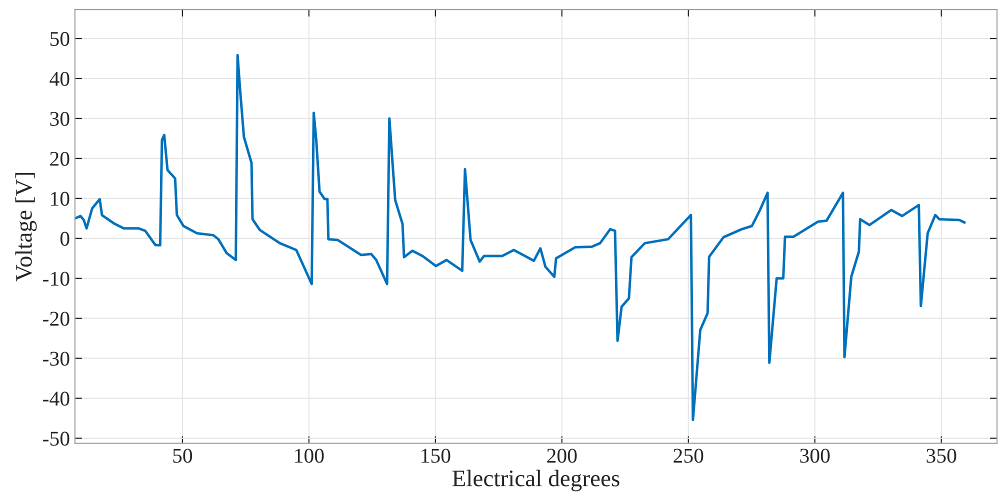 Image resolution: width=999 pixels, height=502 pixels. I want to click on y-tick-label: -30, so click(56, 359).